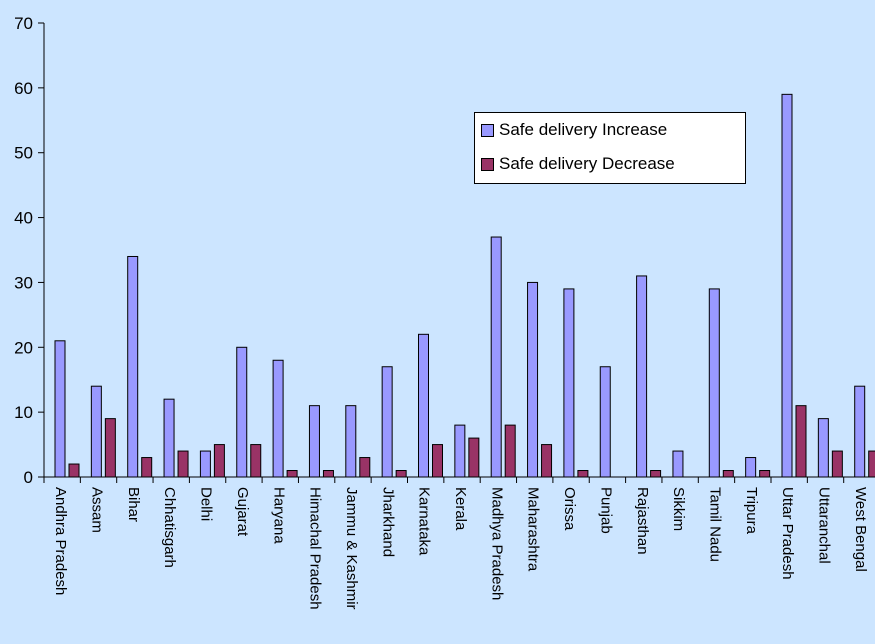  Describe the element at coordinates (533, 529) in the screenshot. I see `x-tick-label: Maharashtra` at that location.